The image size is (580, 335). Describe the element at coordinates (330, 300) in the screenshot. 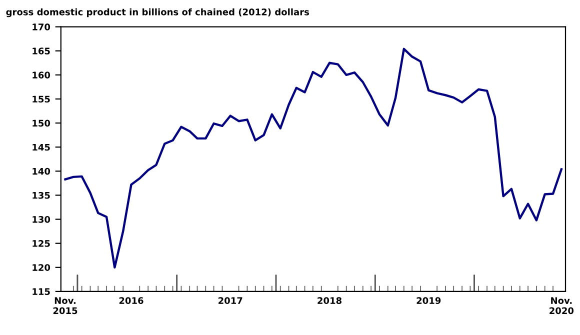

I see `x-tick-label: 2018` at that location.